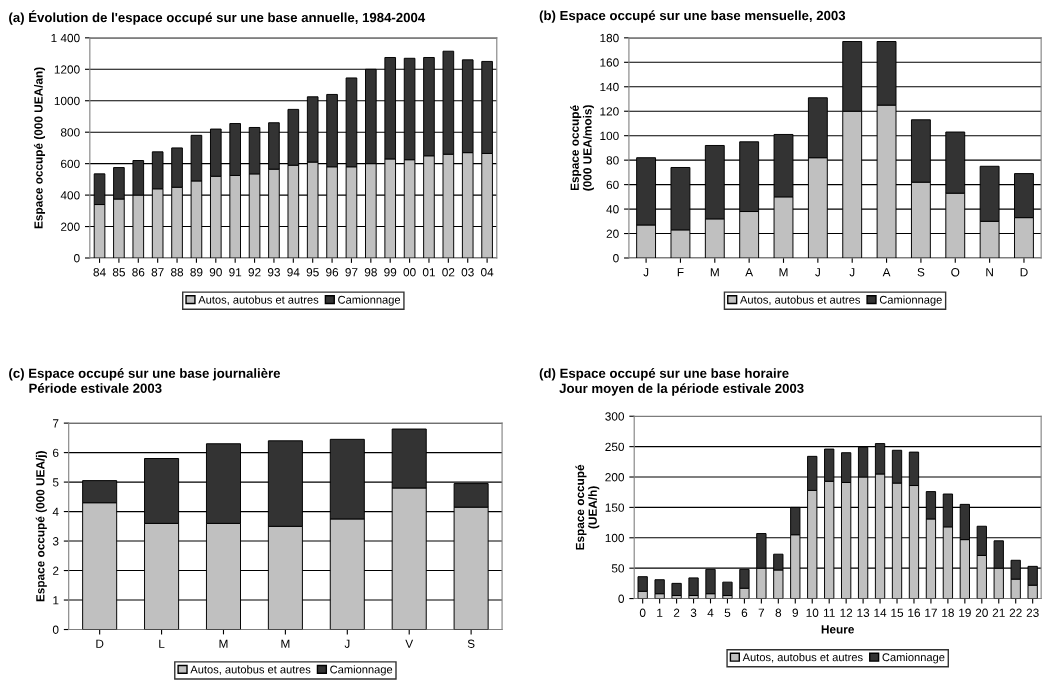 This screenshot has width=1057, height=688. What do you see at coordinates (948, 612) in the screenshot?
I see `x-tick-label: 18` at bounding box center [948, 612].